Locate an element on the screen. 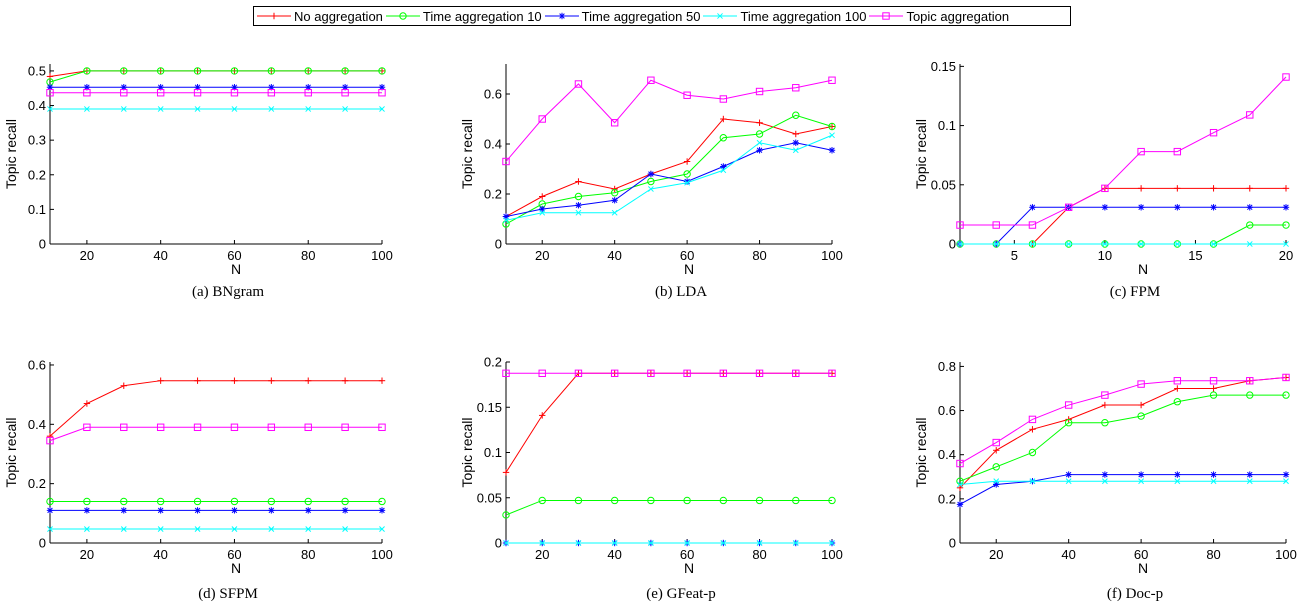  x-axis-label: N is located at coordinates (1143, 269).